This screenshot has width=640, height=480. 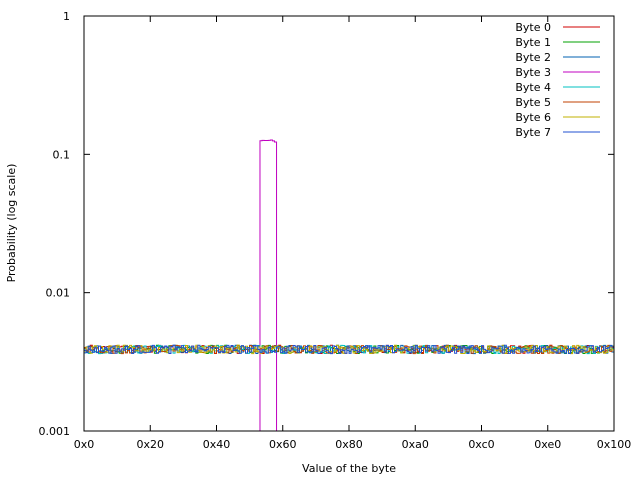 I want to click on legend-label: Byte 7, so click(x=533, y=132).